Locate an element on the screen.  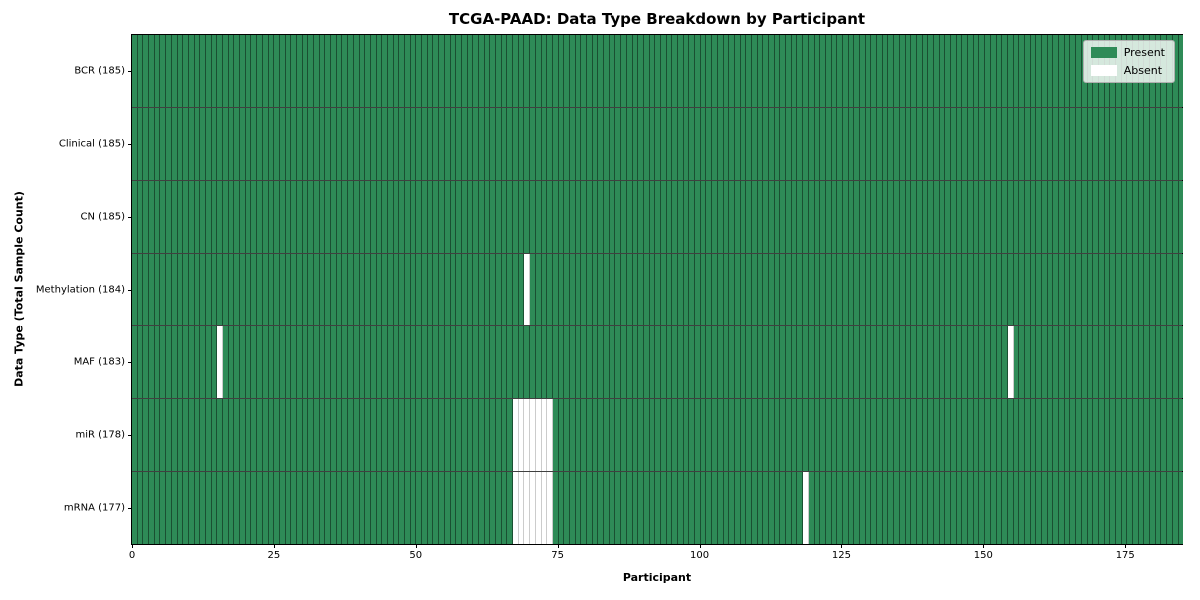
legend-swatch-present-icon is located at coordinates (1103, 52).